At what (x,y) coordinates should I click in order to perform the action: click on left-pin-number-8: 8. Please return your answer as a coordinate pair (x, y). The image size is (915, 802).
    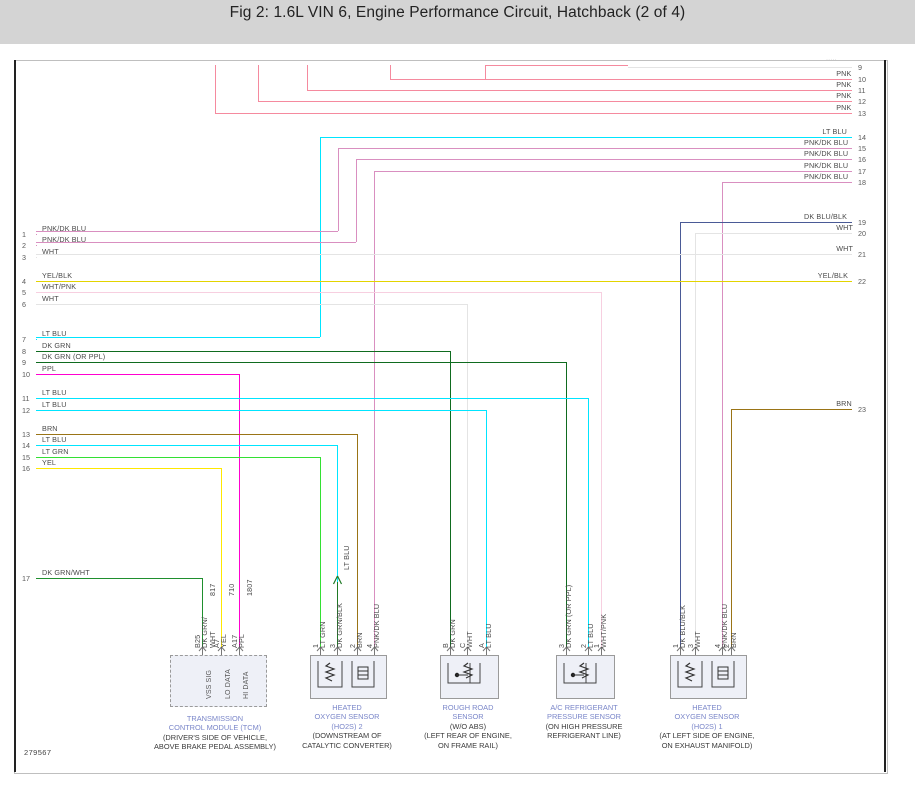
    Looking at the image, I should click on (24, 351).